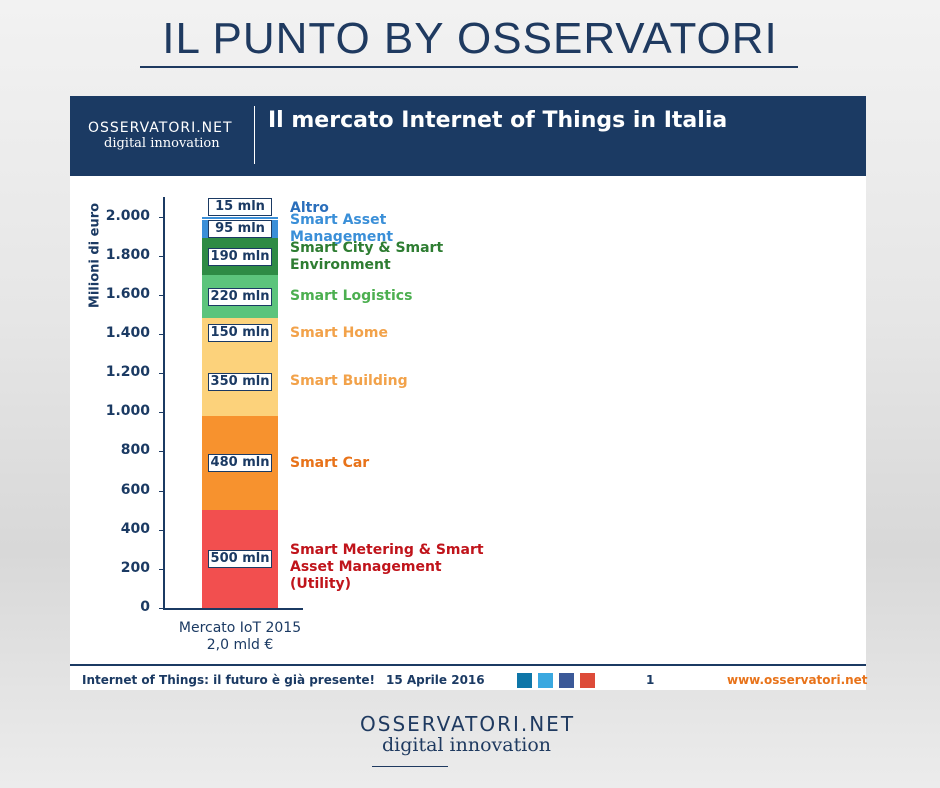 Image resolution: width=940 pixels, height=788 pixels. What do you see at coordinates (466, 745) in the screenshot?
I see `bottom-logo-tagline: digital innovation` at bounding box center [466, 745].